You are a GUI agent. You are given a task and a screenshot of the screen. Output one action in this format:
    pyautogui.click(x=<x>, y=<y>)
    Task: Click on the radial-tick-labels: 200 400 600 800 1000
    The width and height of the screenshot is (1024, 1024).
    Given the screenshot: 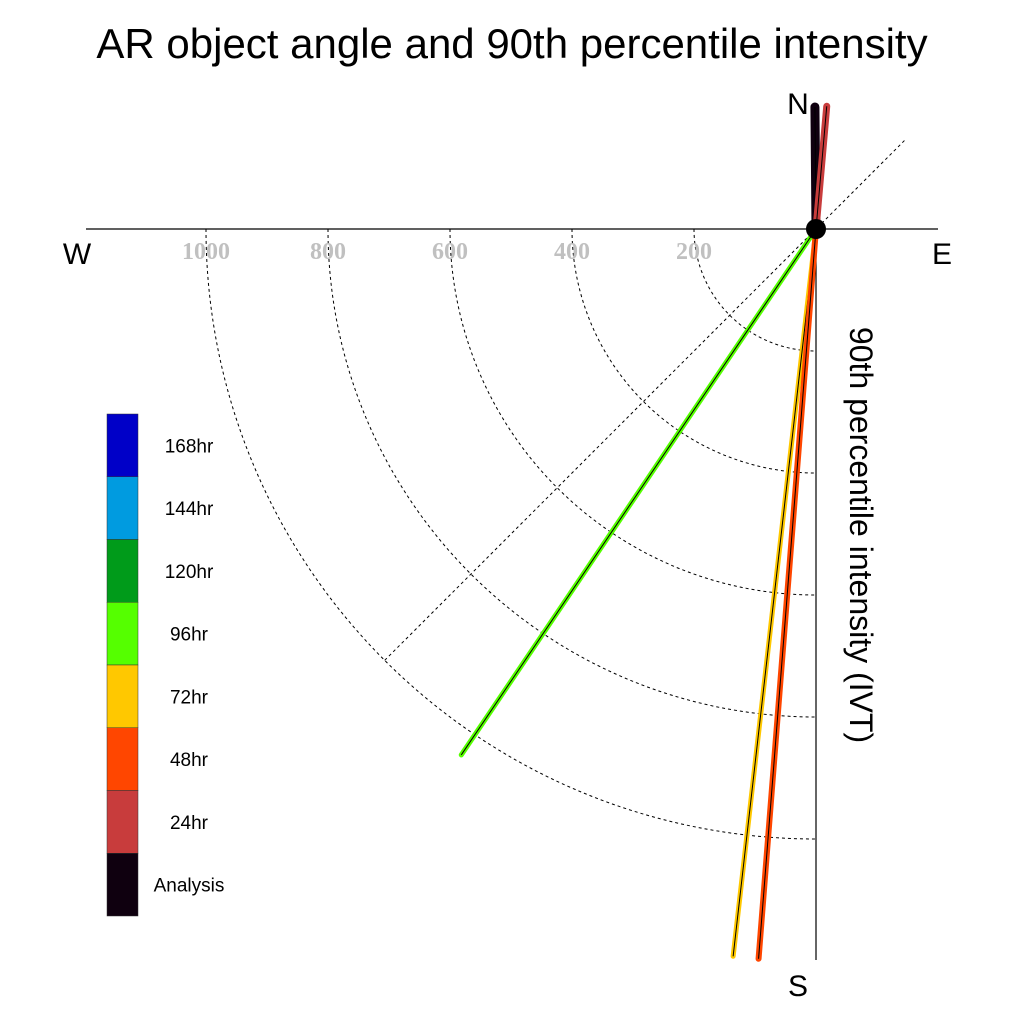 What is the action you would take?
    pyautogui.click(x=447, y=252)
    